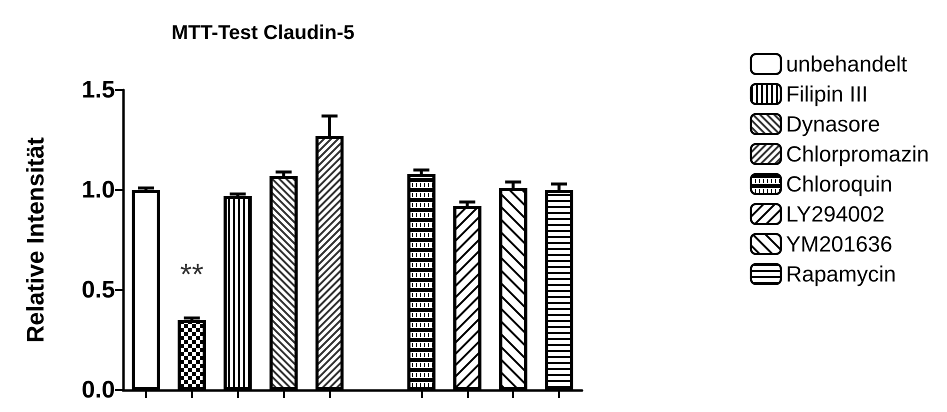 The height and width of the screenshot is (412, 947). Describe the element at coordinates (833, 124) in the screenshot. I see `legend-label: Dynasore` at that location.